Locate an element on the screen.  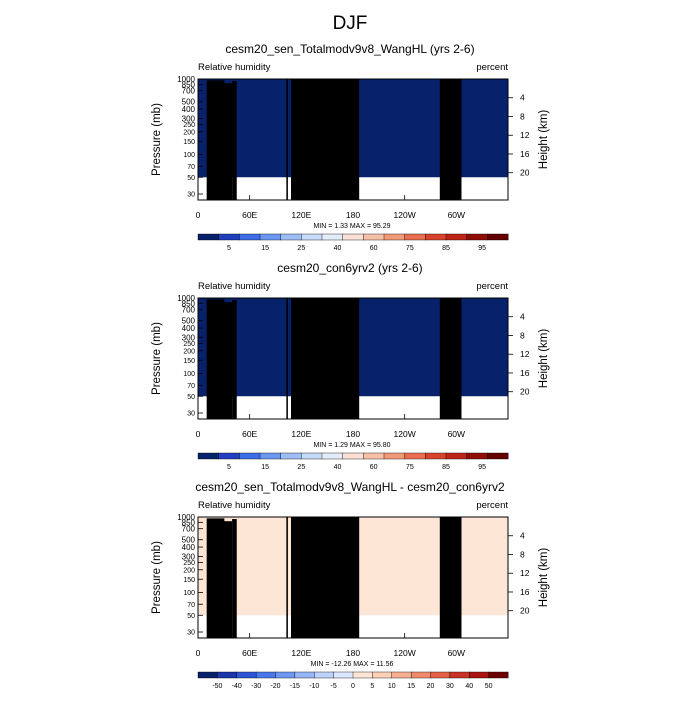
height-tick-label: 12 is located at coordinates (525, 135).